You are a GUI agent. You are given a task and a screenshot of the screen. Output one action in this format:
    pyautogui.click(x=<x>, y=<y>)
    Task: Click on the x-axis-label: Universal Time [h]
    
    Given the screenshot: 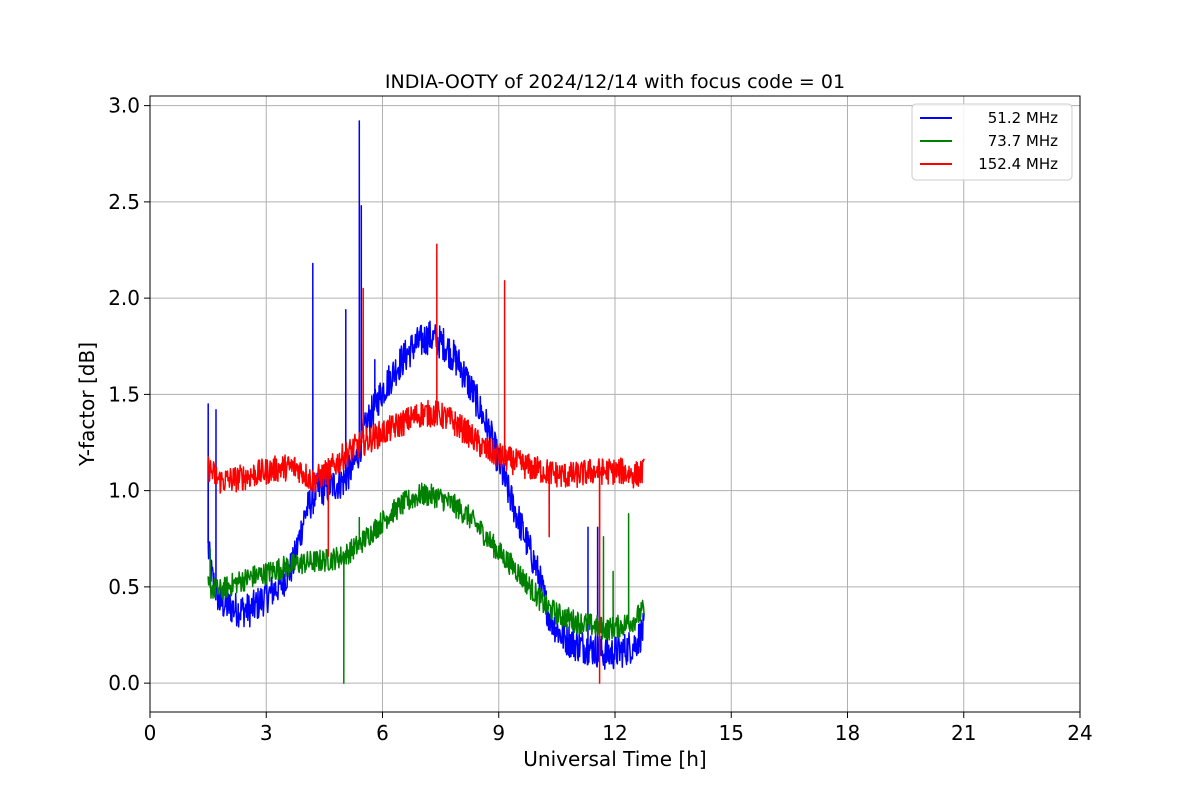 What is the action you would take?
    pyautogui.click(x=614, y=759)
    